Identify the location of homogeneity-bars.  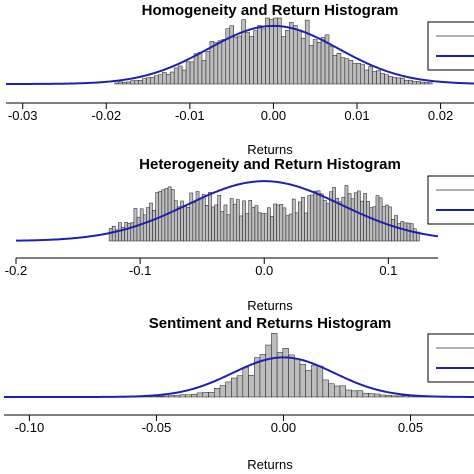
(273, 51).